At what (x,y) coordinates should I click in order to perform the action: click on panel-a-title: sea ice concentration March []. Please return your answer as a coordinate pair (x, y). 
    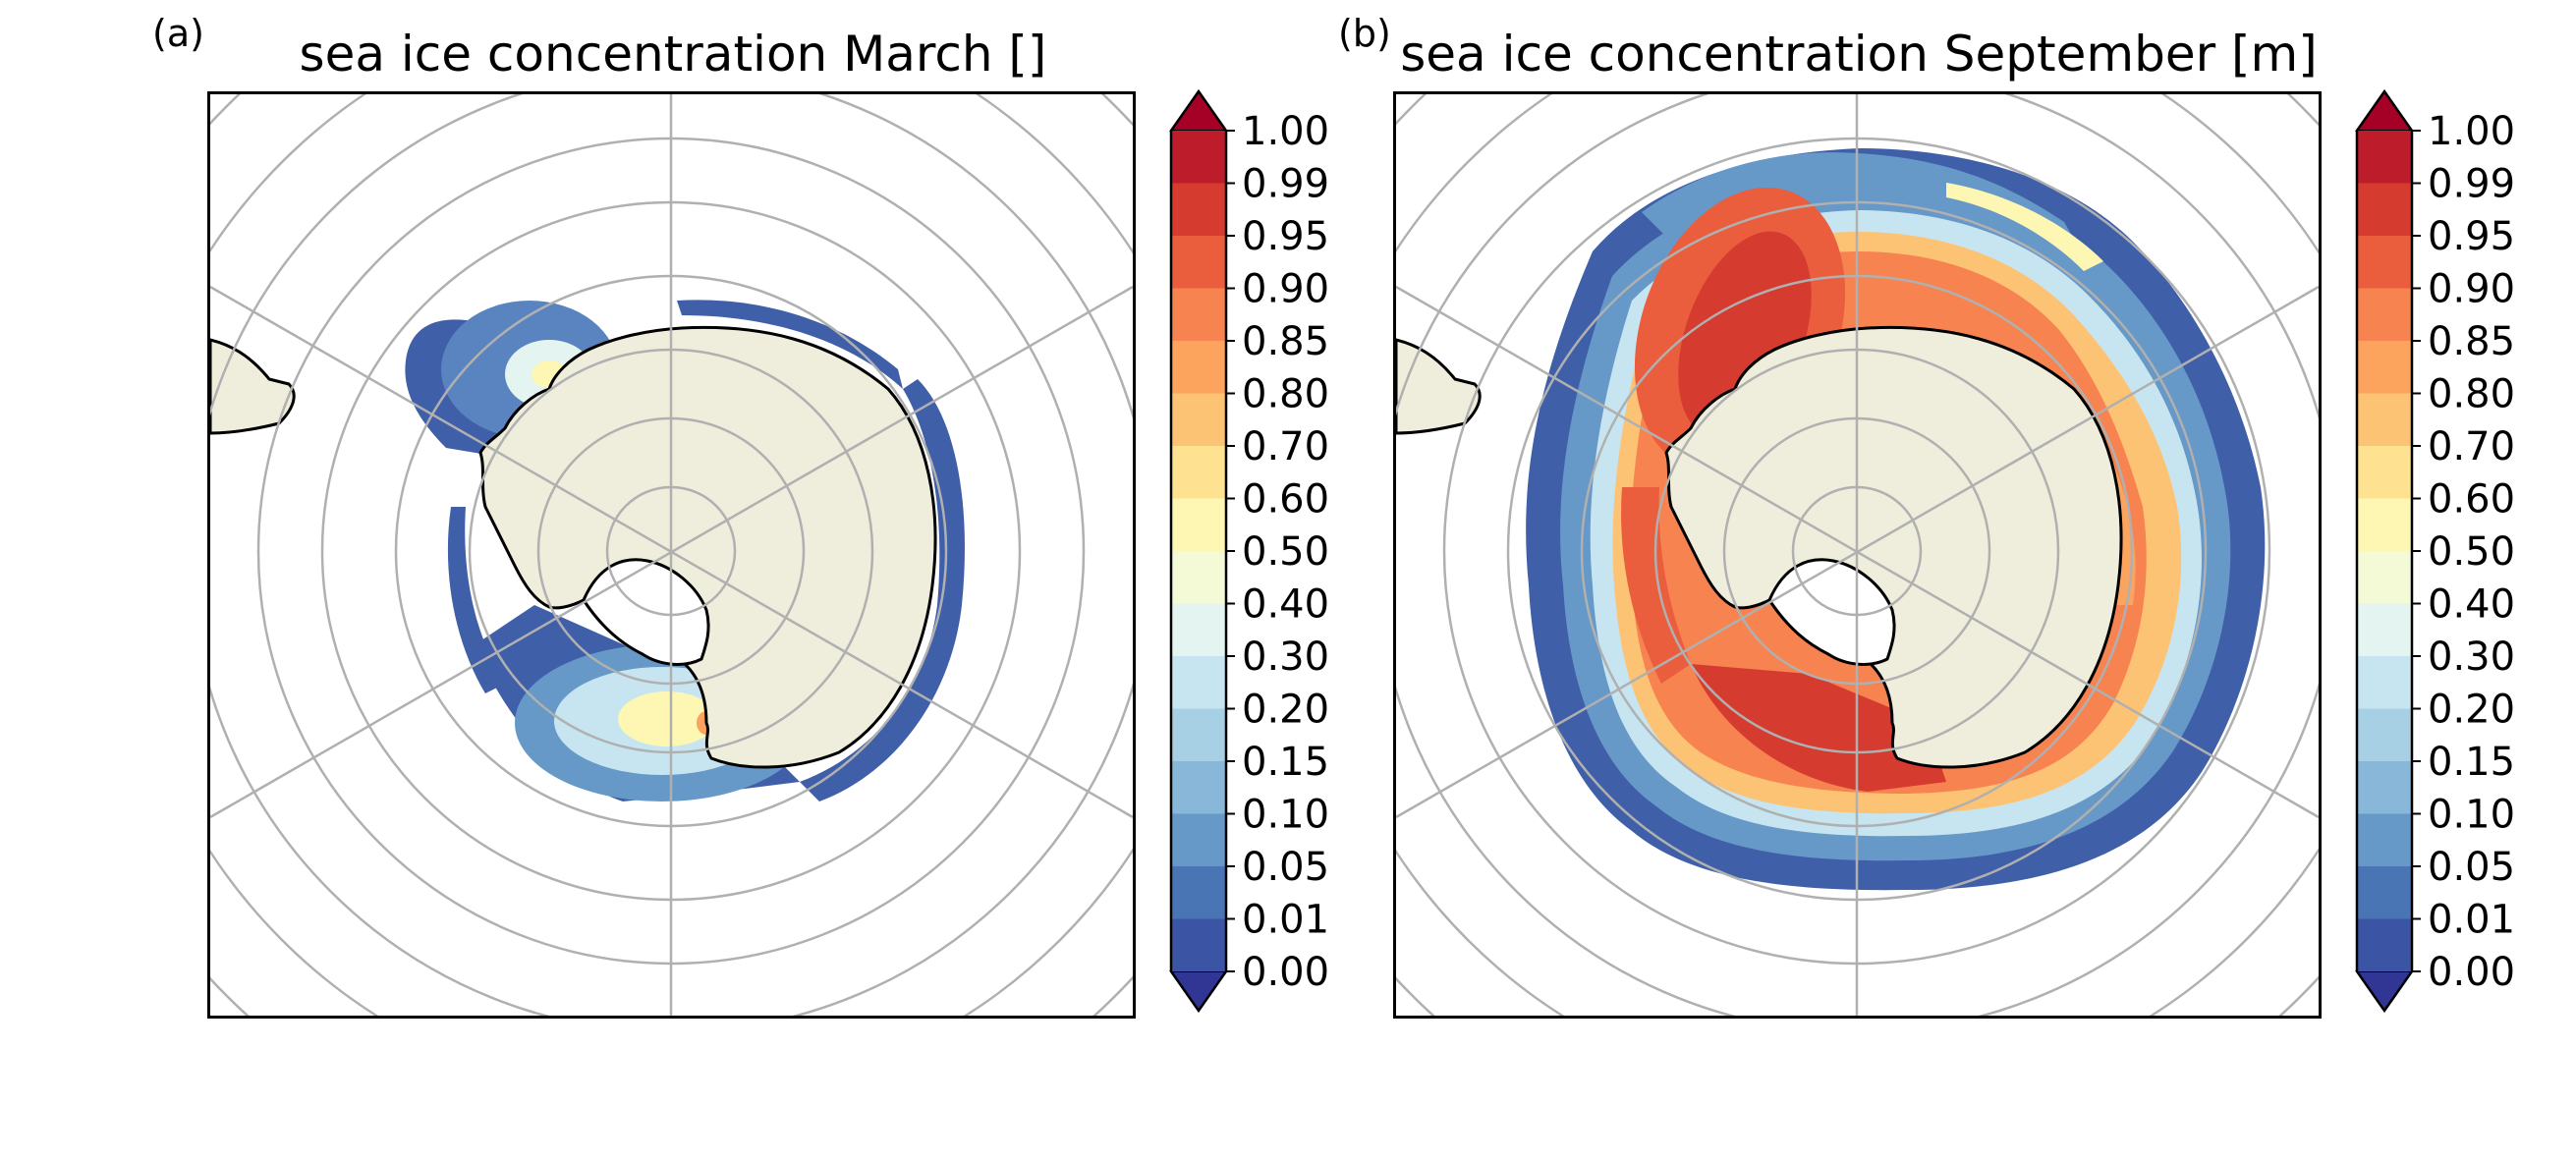
    Looking at the image, I should click on (673, 54).